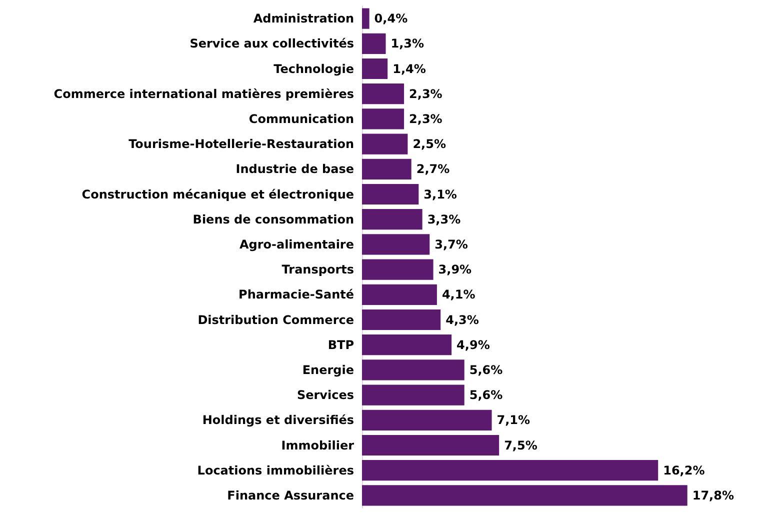 The height and width of the screenshot is (514, 761). I want to click on data-label: 1,4%, so click(409, 69).